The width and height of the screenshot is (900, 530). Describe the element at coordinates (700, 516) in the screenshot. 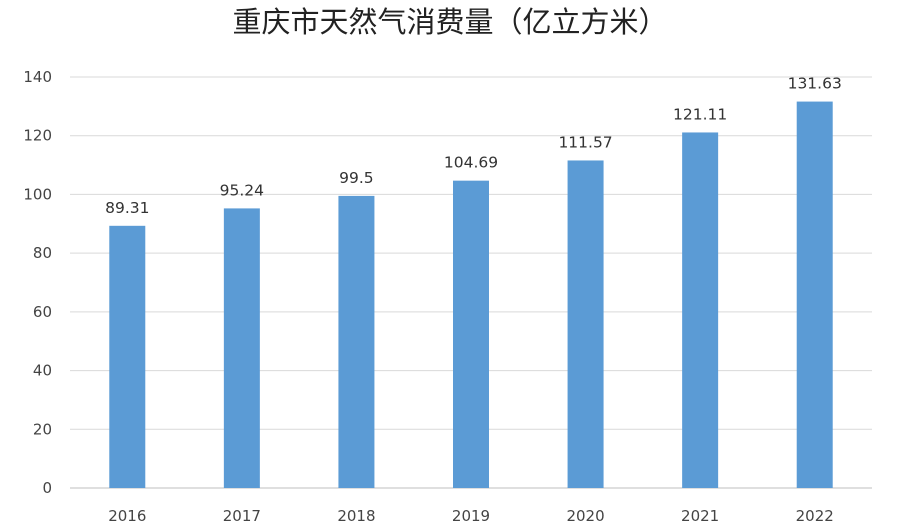

I see `x-tick-label: 2021` at that location.